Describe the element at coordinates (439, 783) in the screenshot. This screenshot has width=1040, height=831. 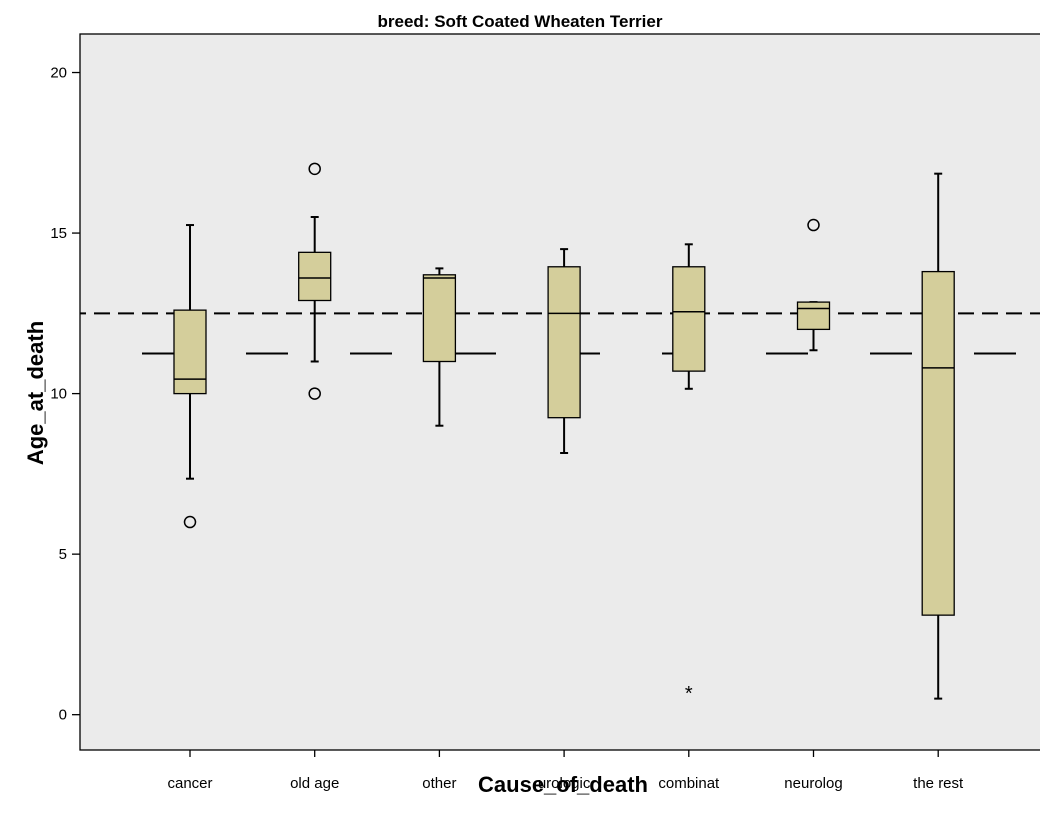
I see `x-tick-label: other` at that location.